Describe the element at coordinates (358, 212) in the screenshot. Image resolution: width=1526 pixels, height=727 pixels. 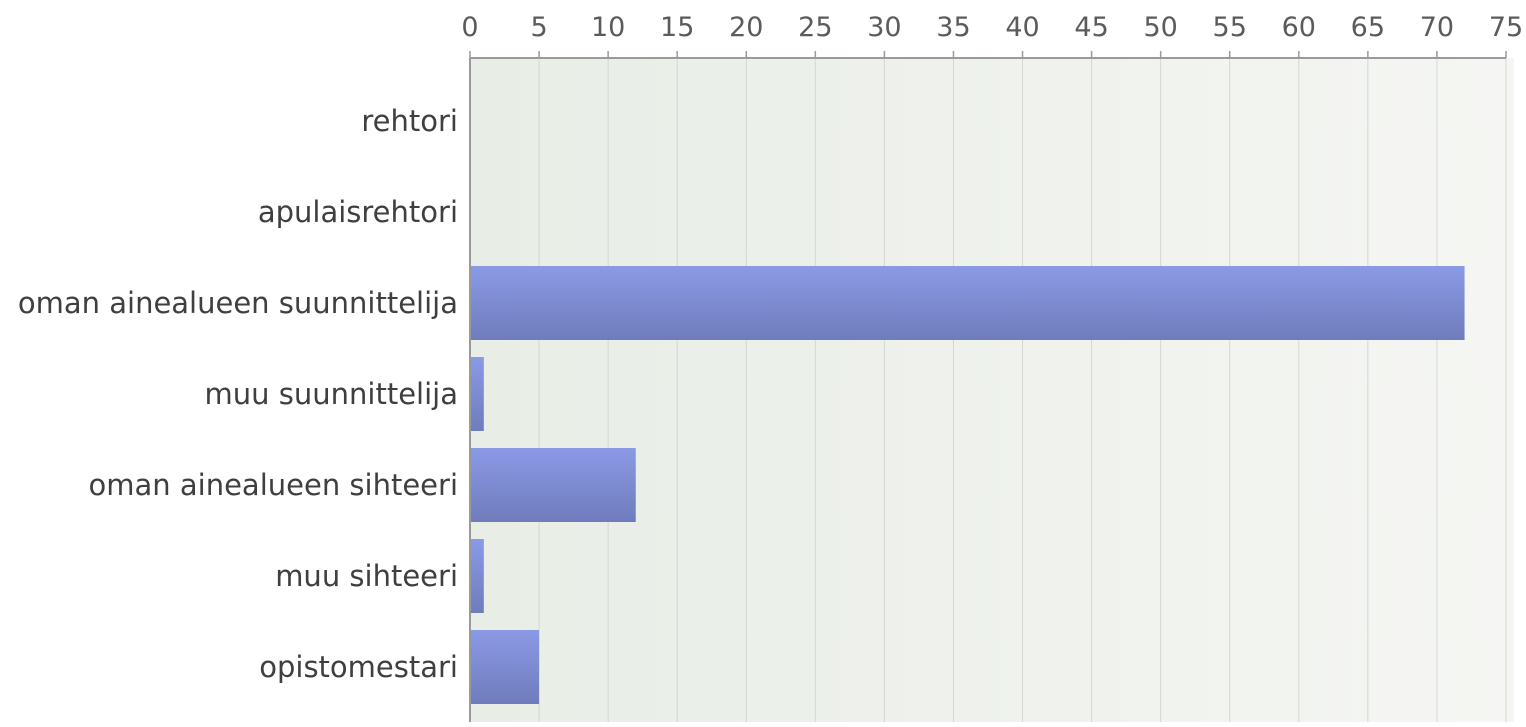
I see `category-label: apulaisrehtori` at that location.